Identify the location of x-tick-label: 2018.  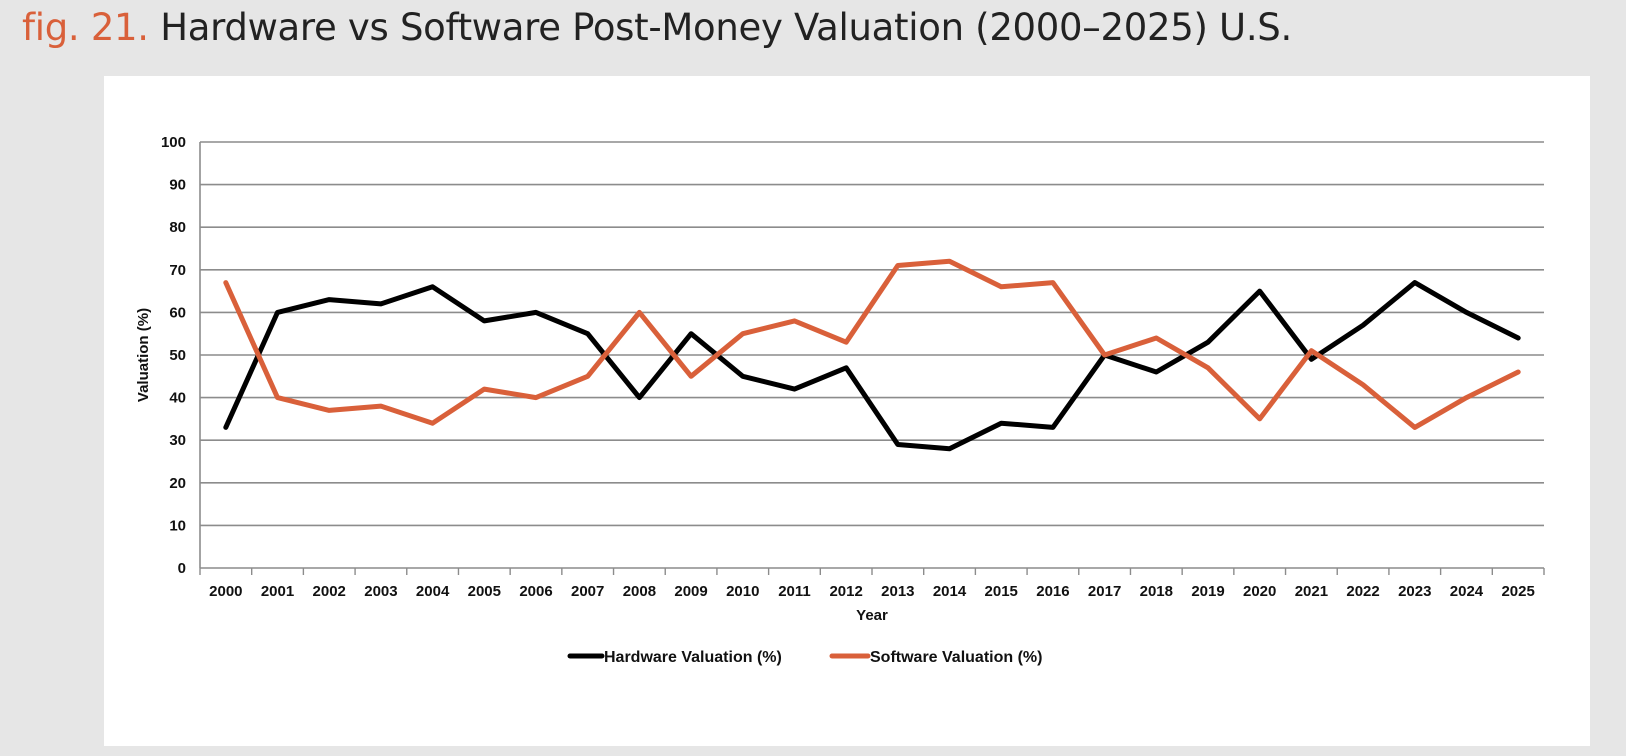
(1156, 591).